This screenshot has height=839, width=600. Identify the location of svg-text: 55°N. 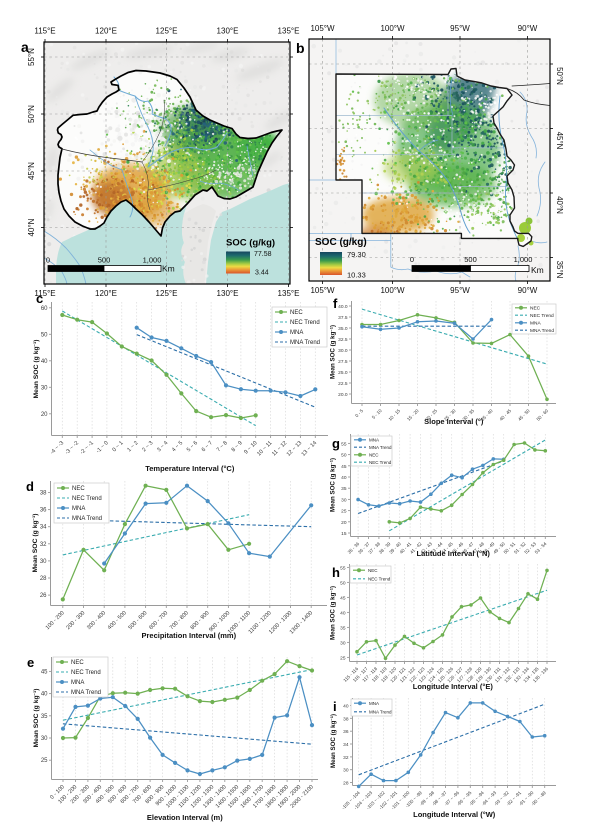
(31, 57).